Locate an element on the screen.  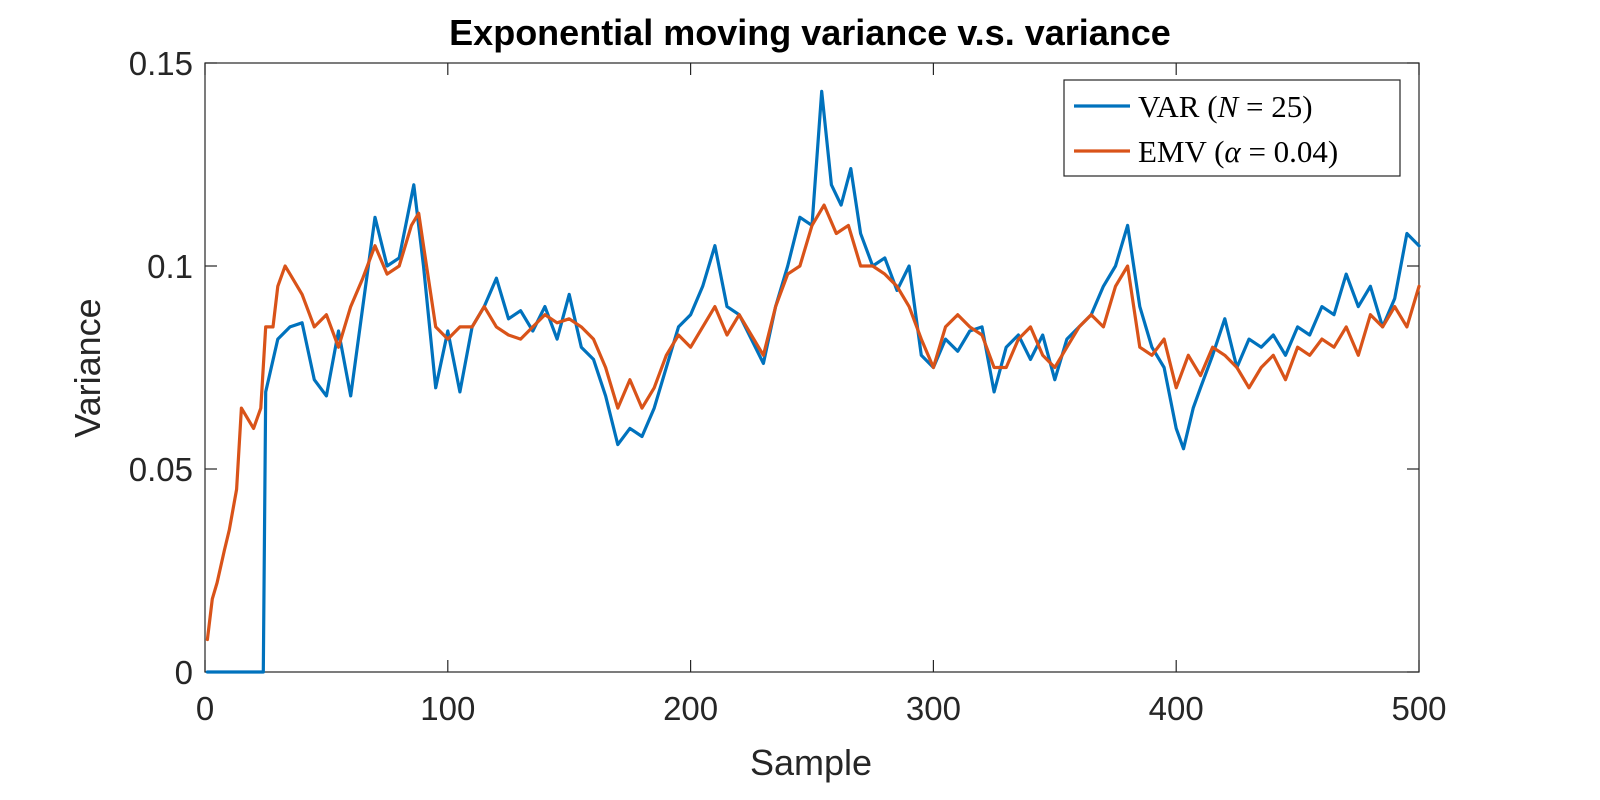
y-tick-label: 0.15 is located at coordinates (161, 63).